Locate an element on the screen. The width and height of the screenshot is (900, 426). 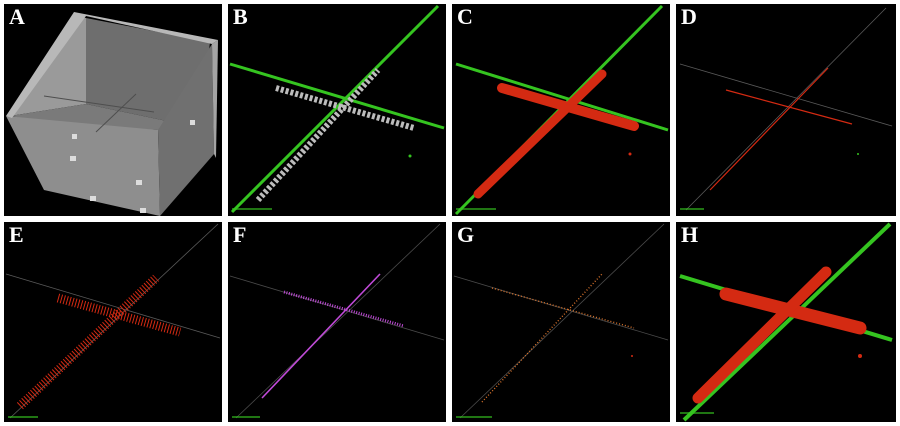
panel-e: E is located at coordinates (113, 322).